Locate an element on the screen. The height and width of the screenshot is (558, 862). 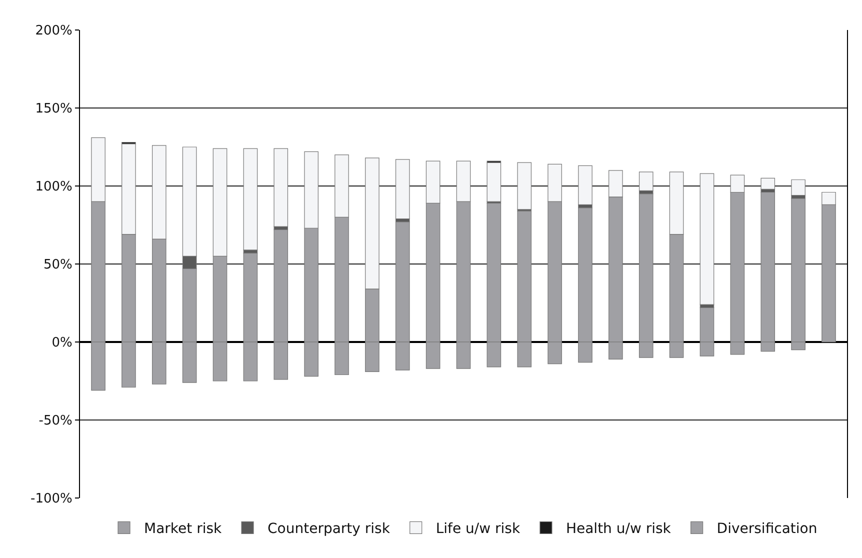
y-tick-label: -100% is located at coordinates (51, 499).